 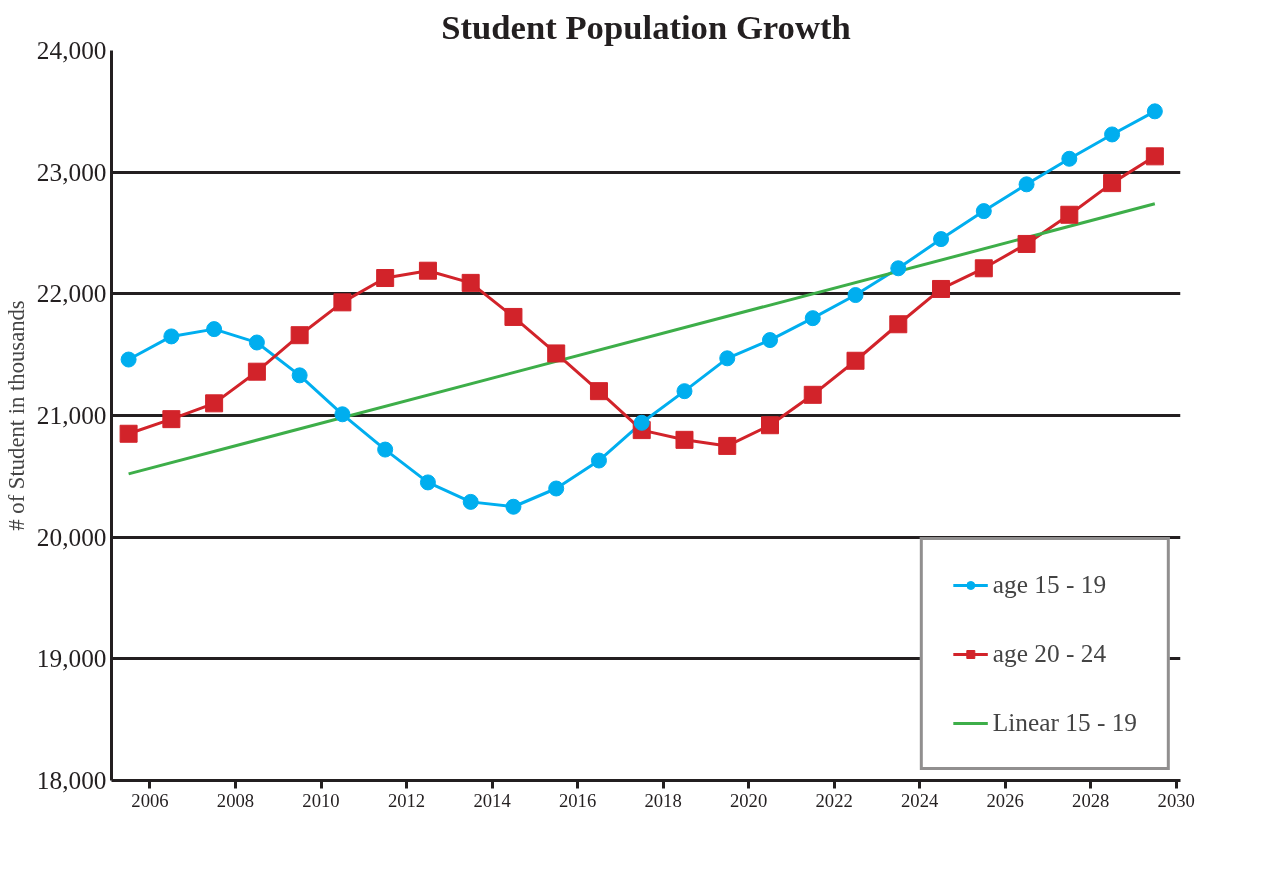 What do you see at coordinates (920, 800) in the screenshot?
I see `x-tick-label: 2024` at bounding box center [920, 800].